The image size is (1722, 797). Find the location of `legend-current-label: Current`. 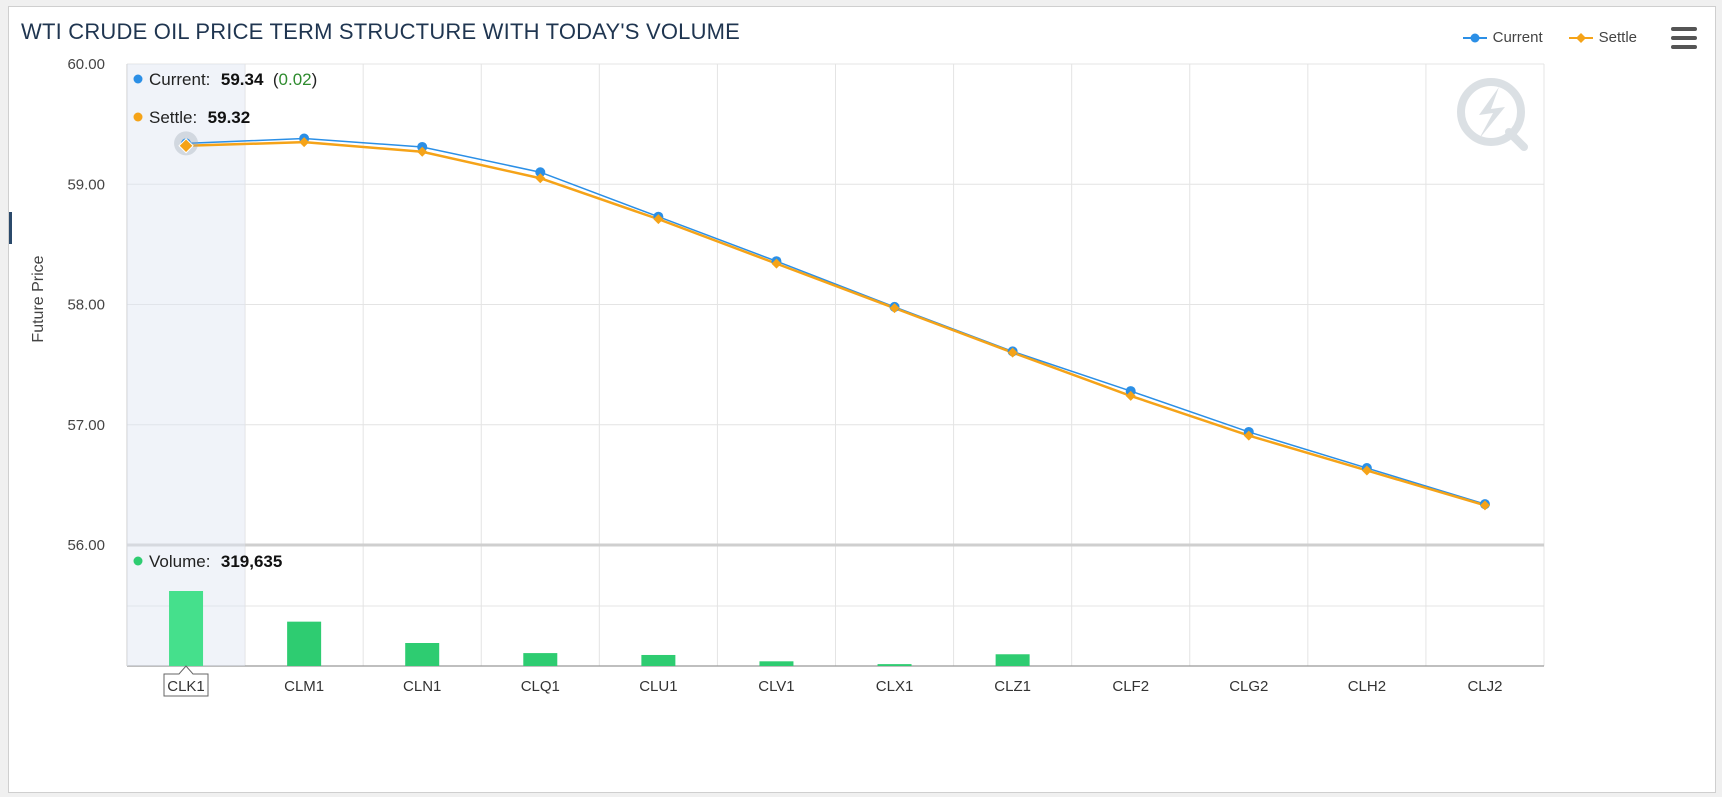

legend-current-label: Current is located at coordinates (1517, 37).